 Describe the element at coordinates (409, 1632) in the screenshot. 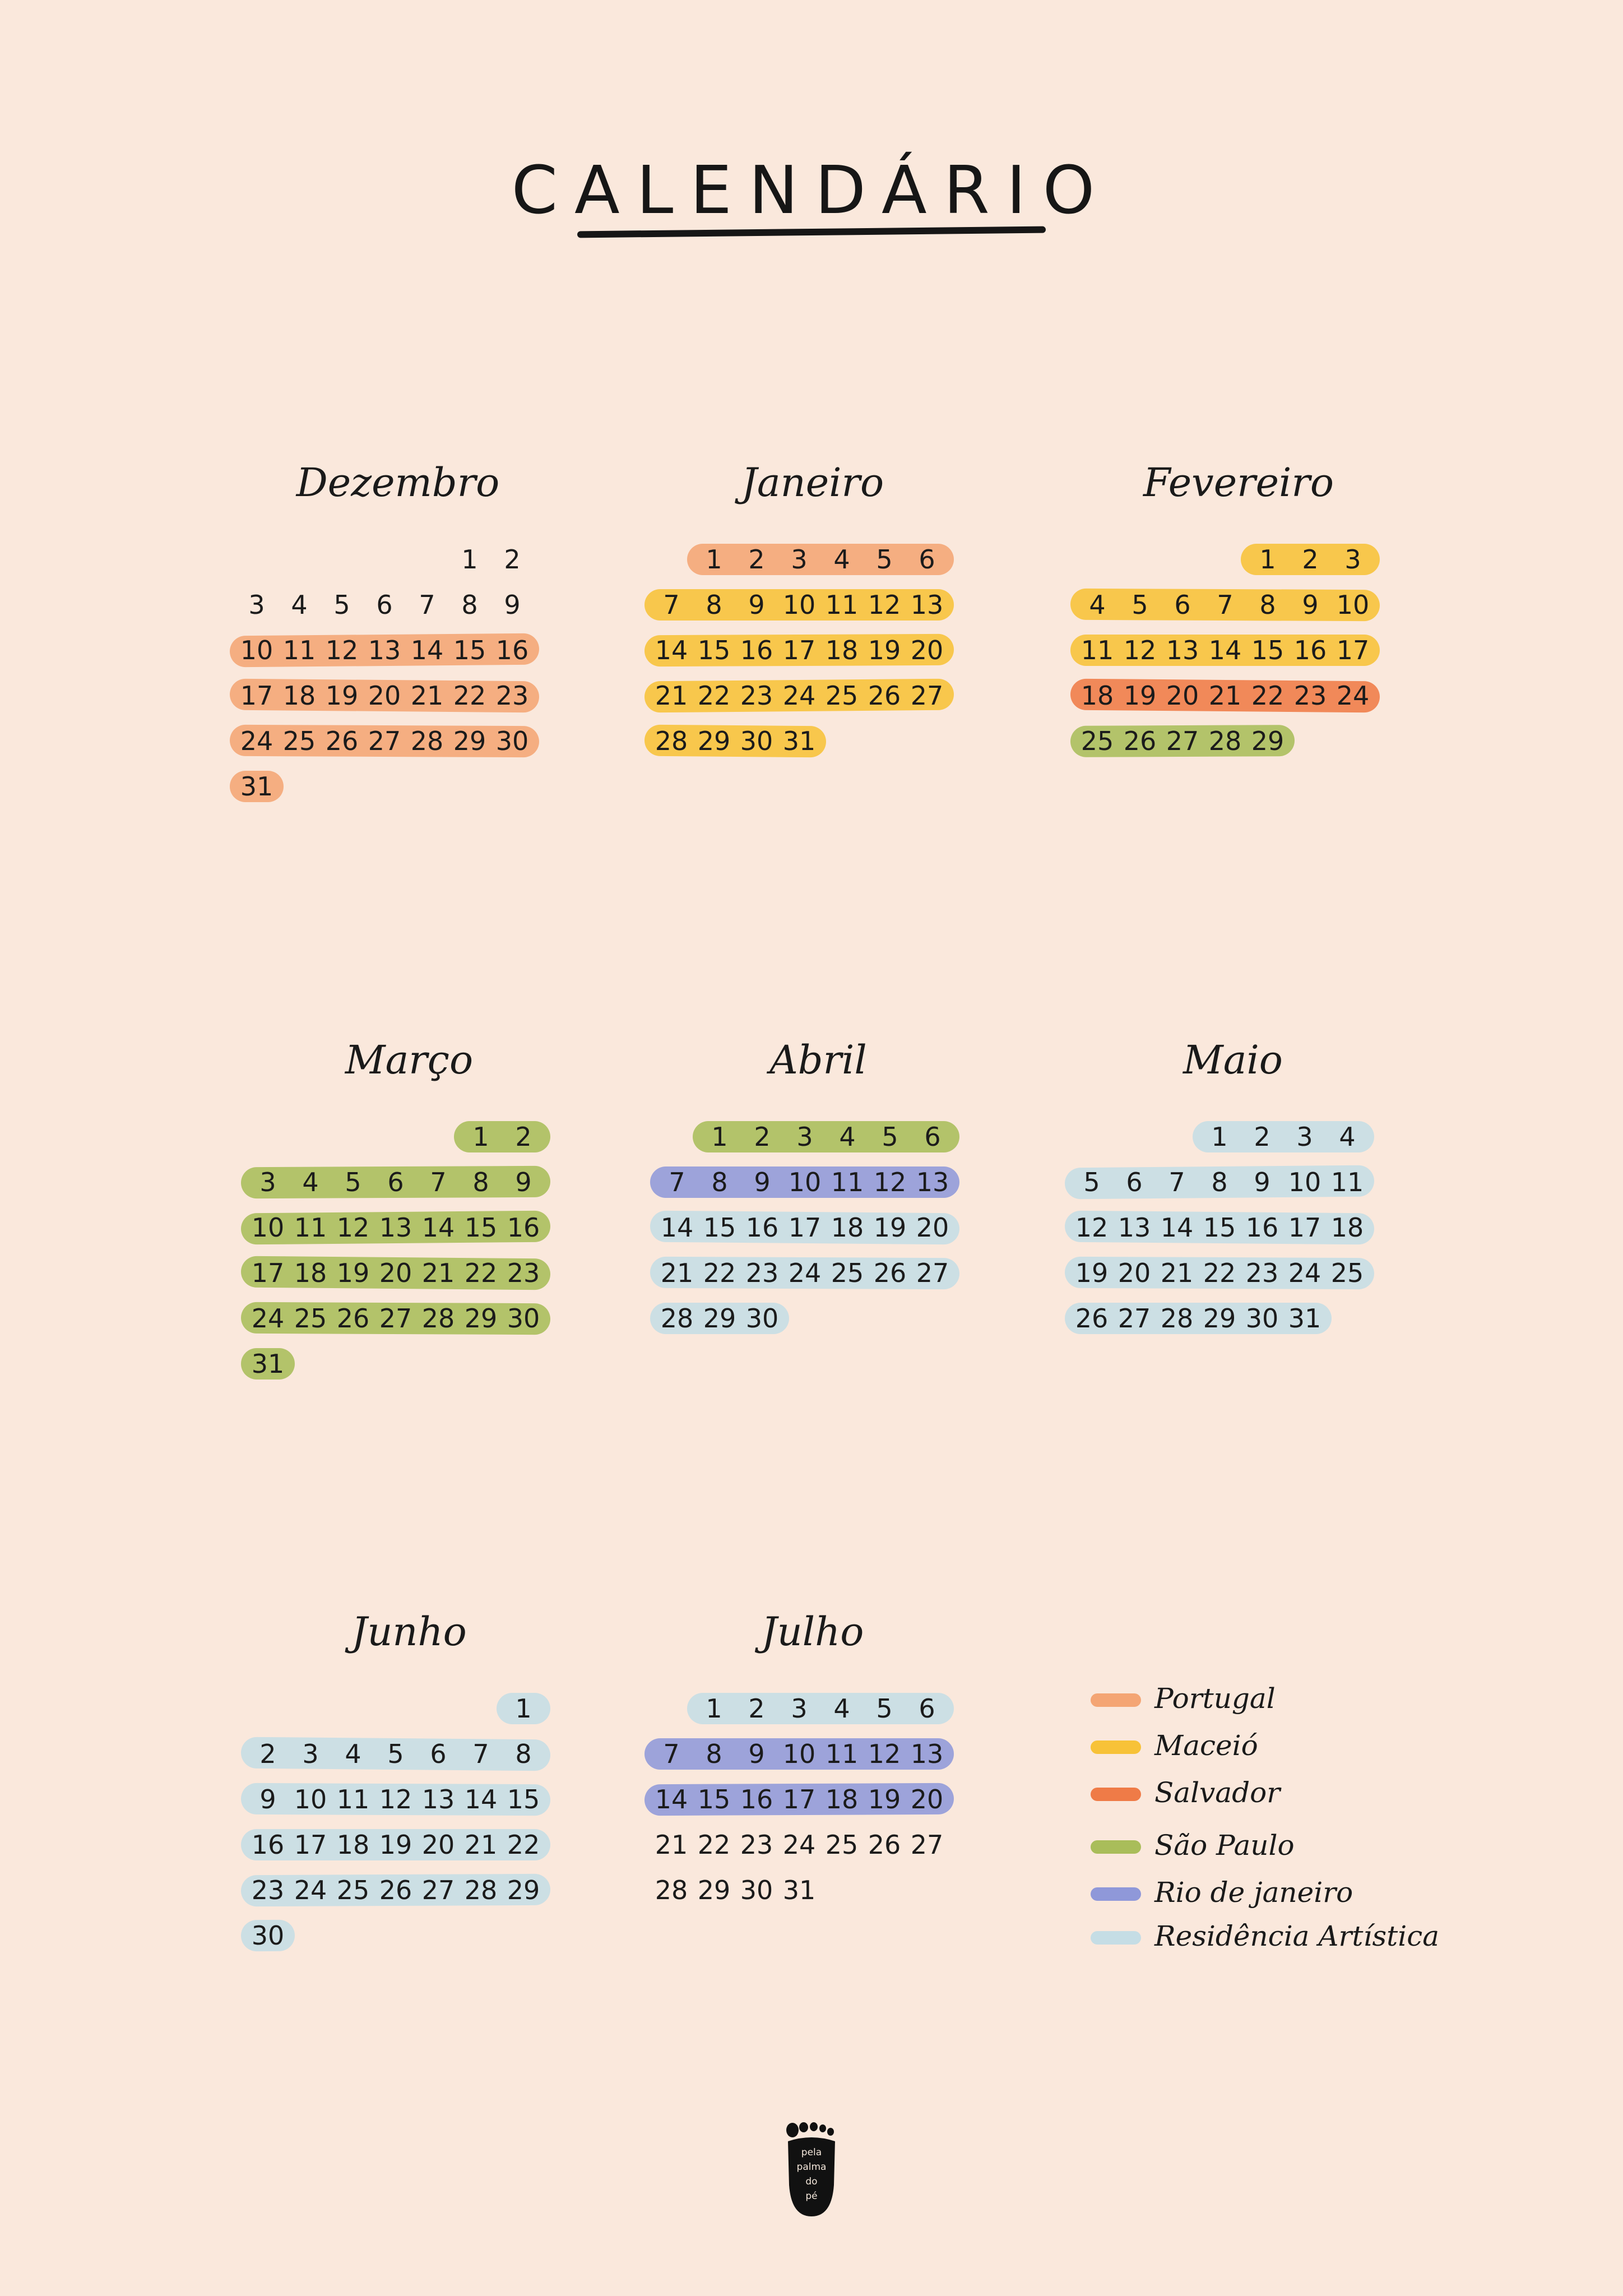

I see `month-name: Junho` at that location.